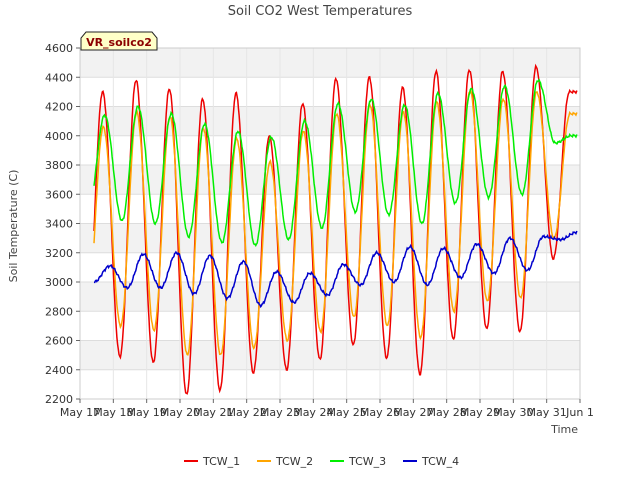 The width and height of the screenshot is (640, 480). I want to click on x-tick-label: May 18, so click(113, 412).